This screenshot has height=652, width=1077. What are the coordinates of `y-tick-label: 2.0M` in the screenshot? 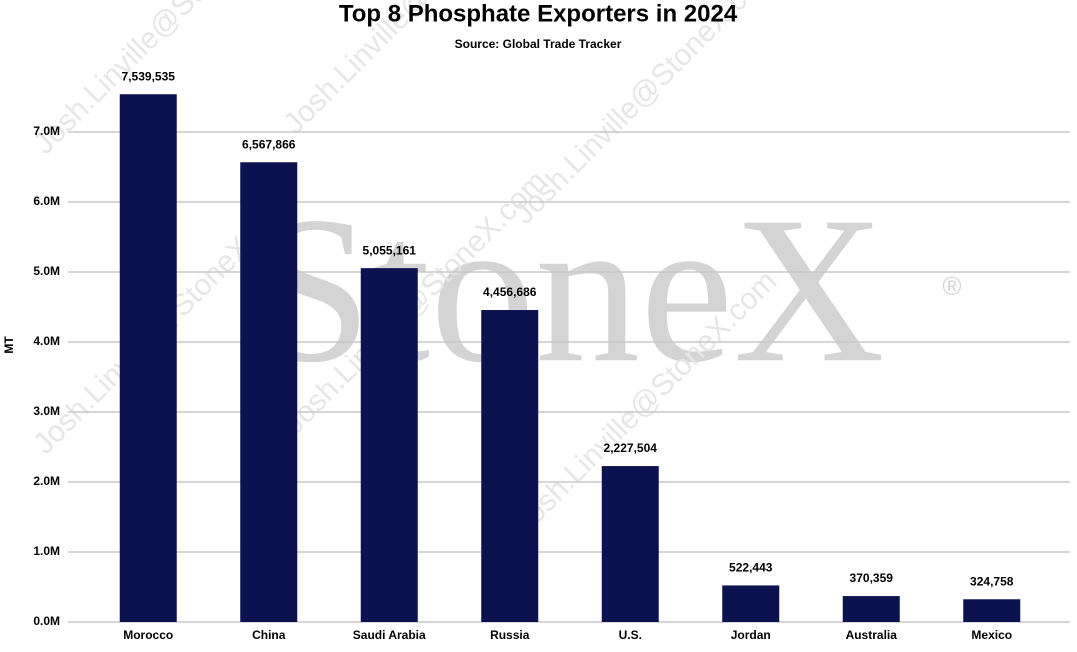 It's located at (46, 481).